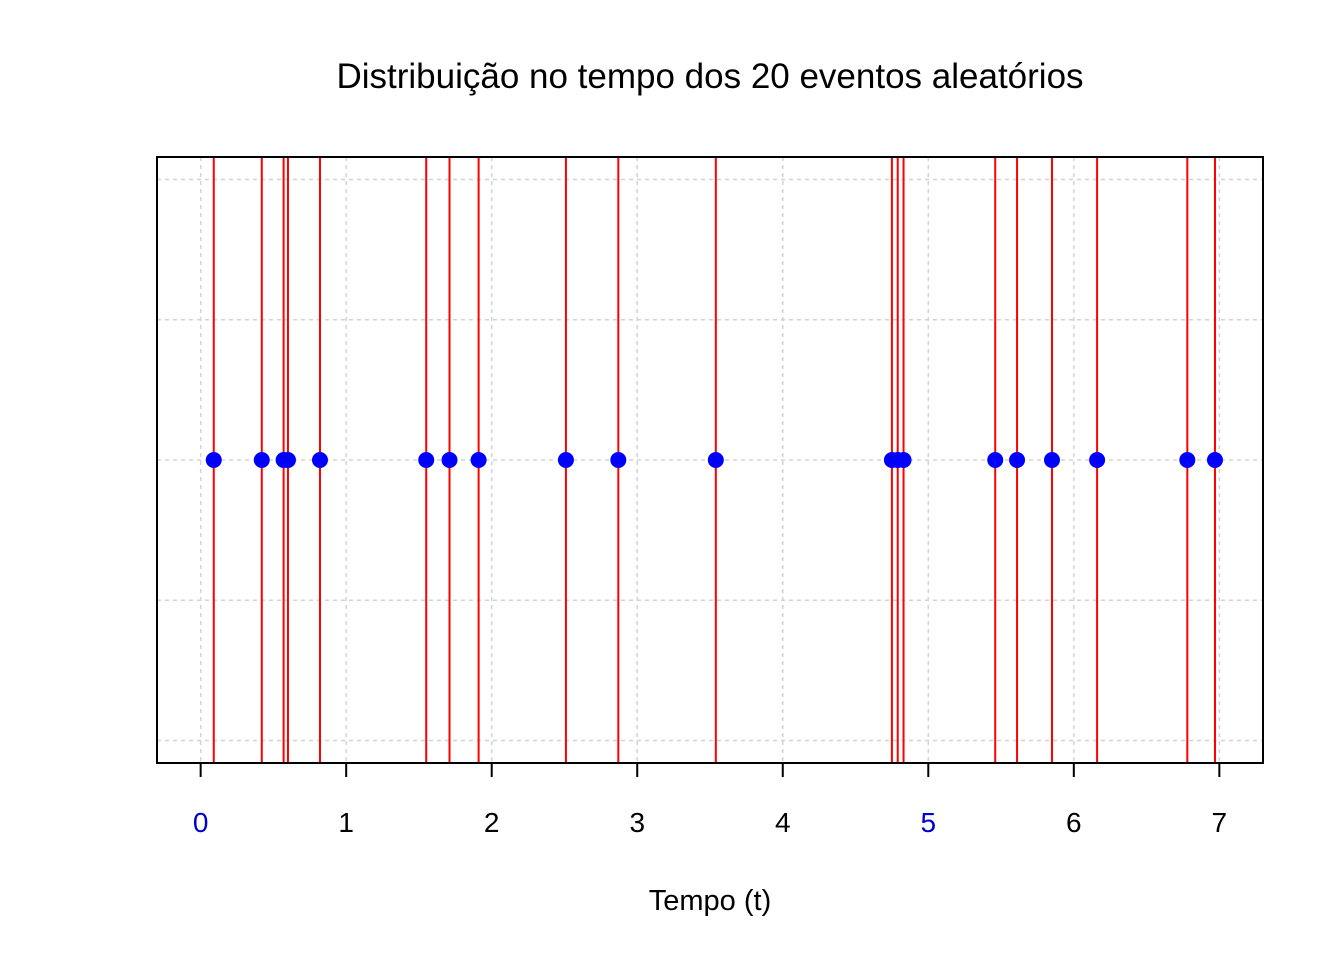  I want to click on event-points, so click(714, 460).